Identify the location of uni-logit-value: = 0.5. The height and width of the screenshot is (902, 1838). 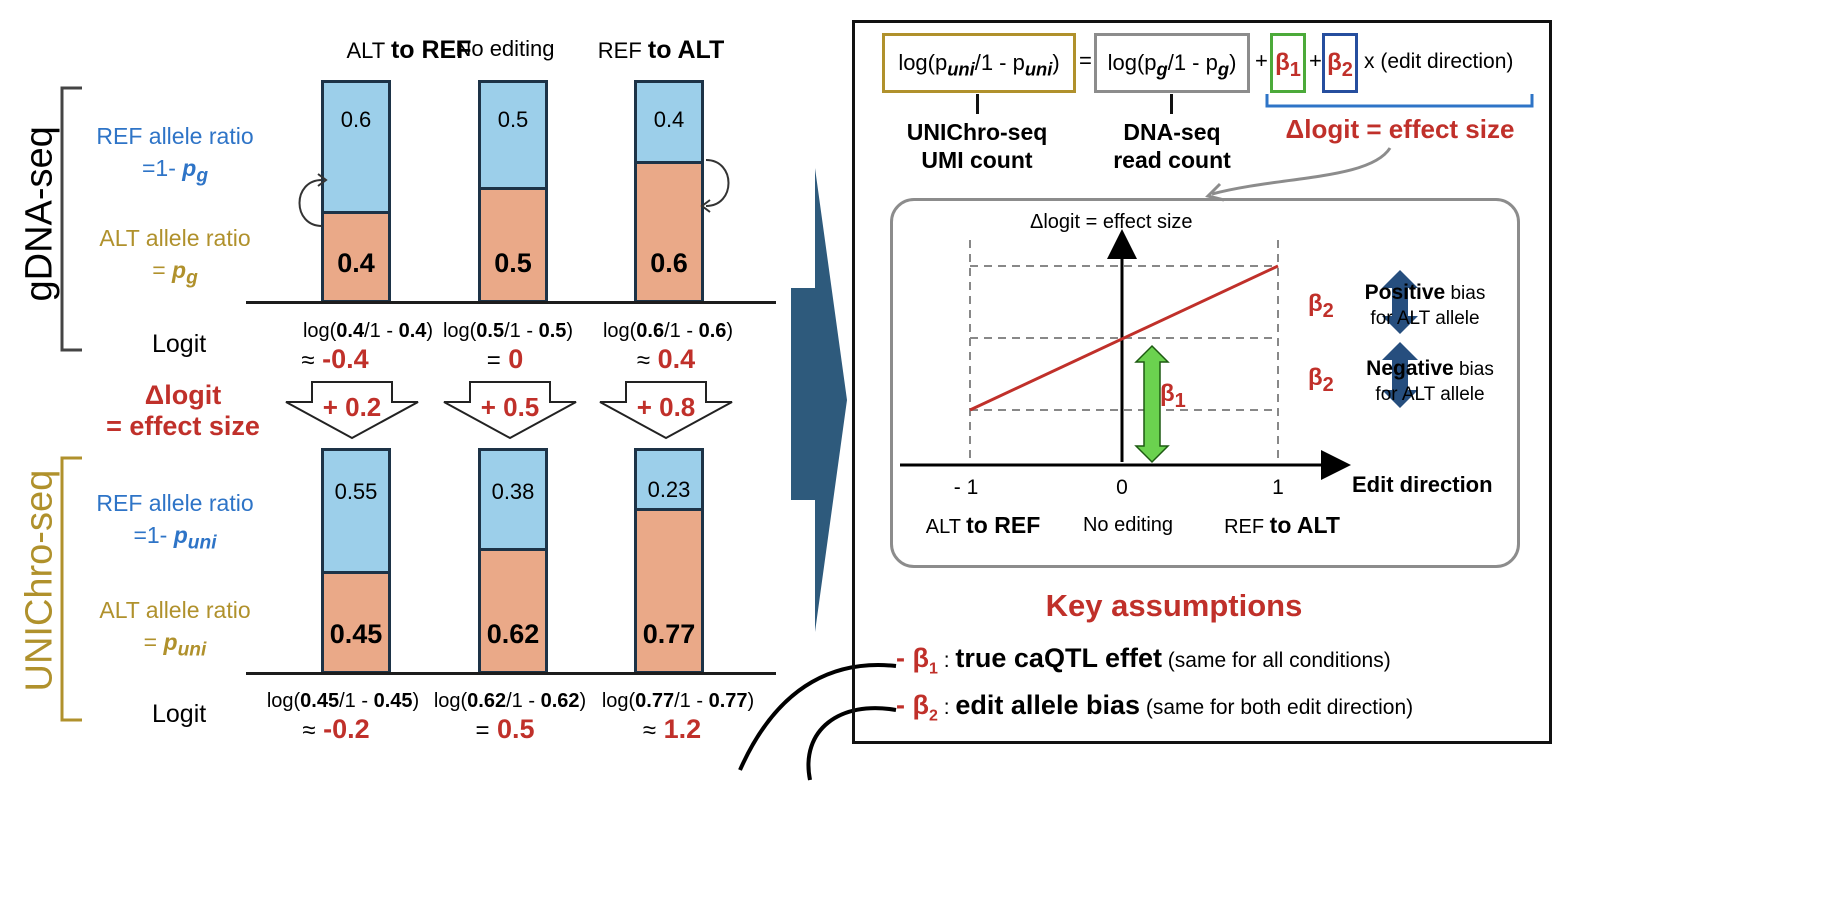
(505, 729).